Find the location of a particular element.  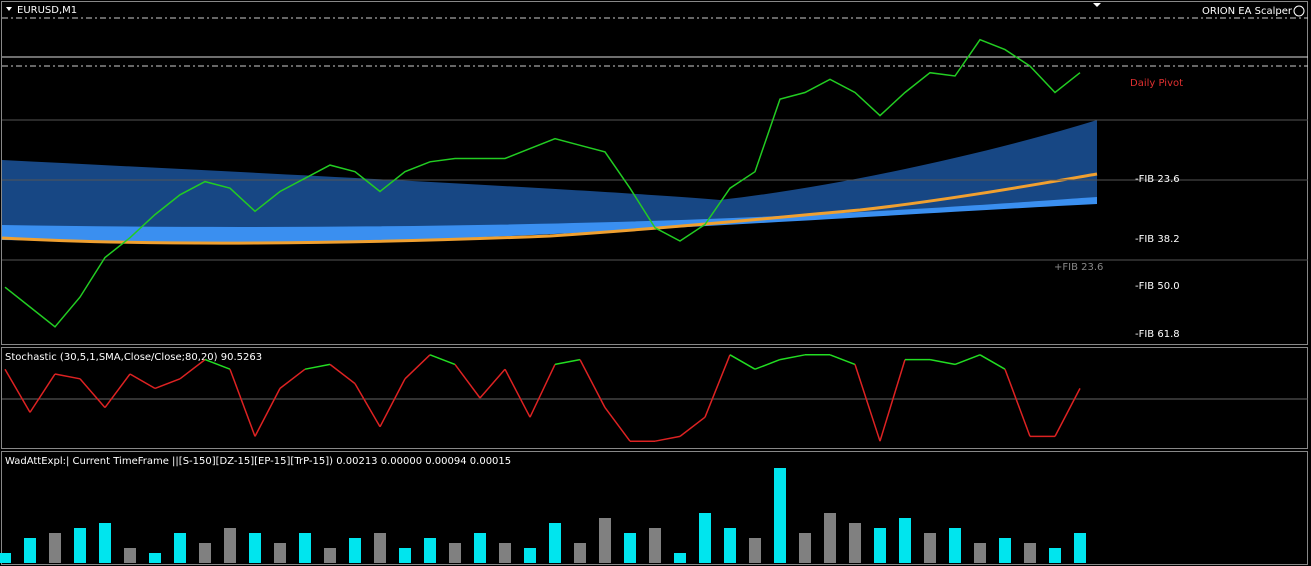

fib-label: -FIB 38.2 is located at coordinates (1157, 239).